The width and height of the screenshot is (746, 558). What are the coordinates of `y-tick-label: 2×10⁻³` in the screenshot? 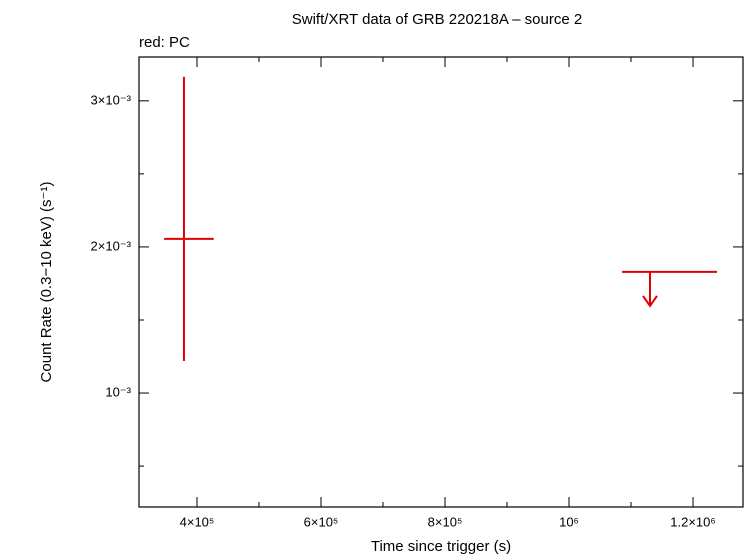 It's located at (111, 245).